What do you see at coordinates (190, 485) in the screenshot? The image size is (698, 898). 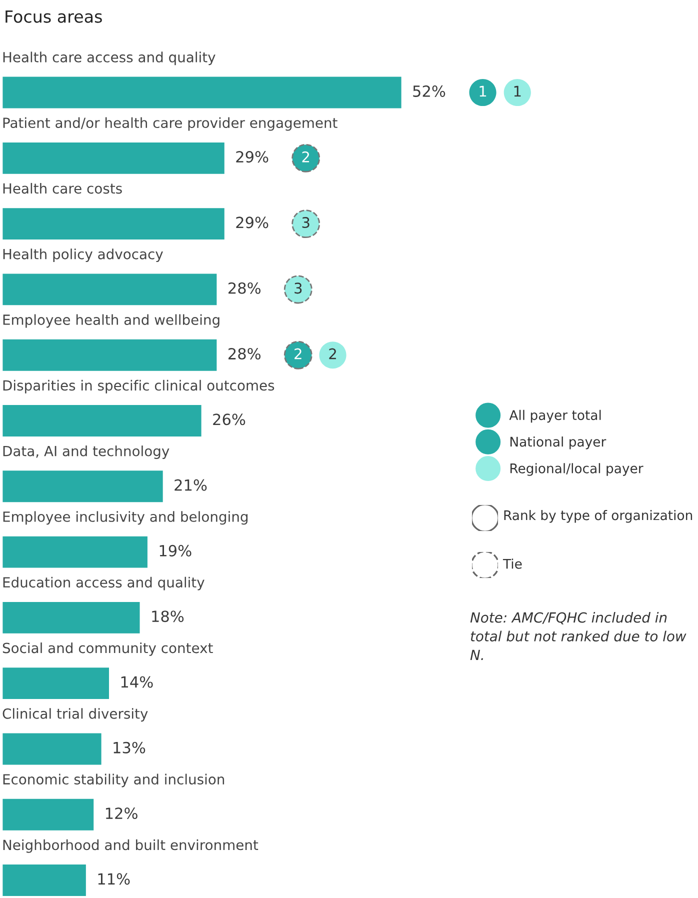 I see `data-label: 21%` at bounding box center [190, 485].